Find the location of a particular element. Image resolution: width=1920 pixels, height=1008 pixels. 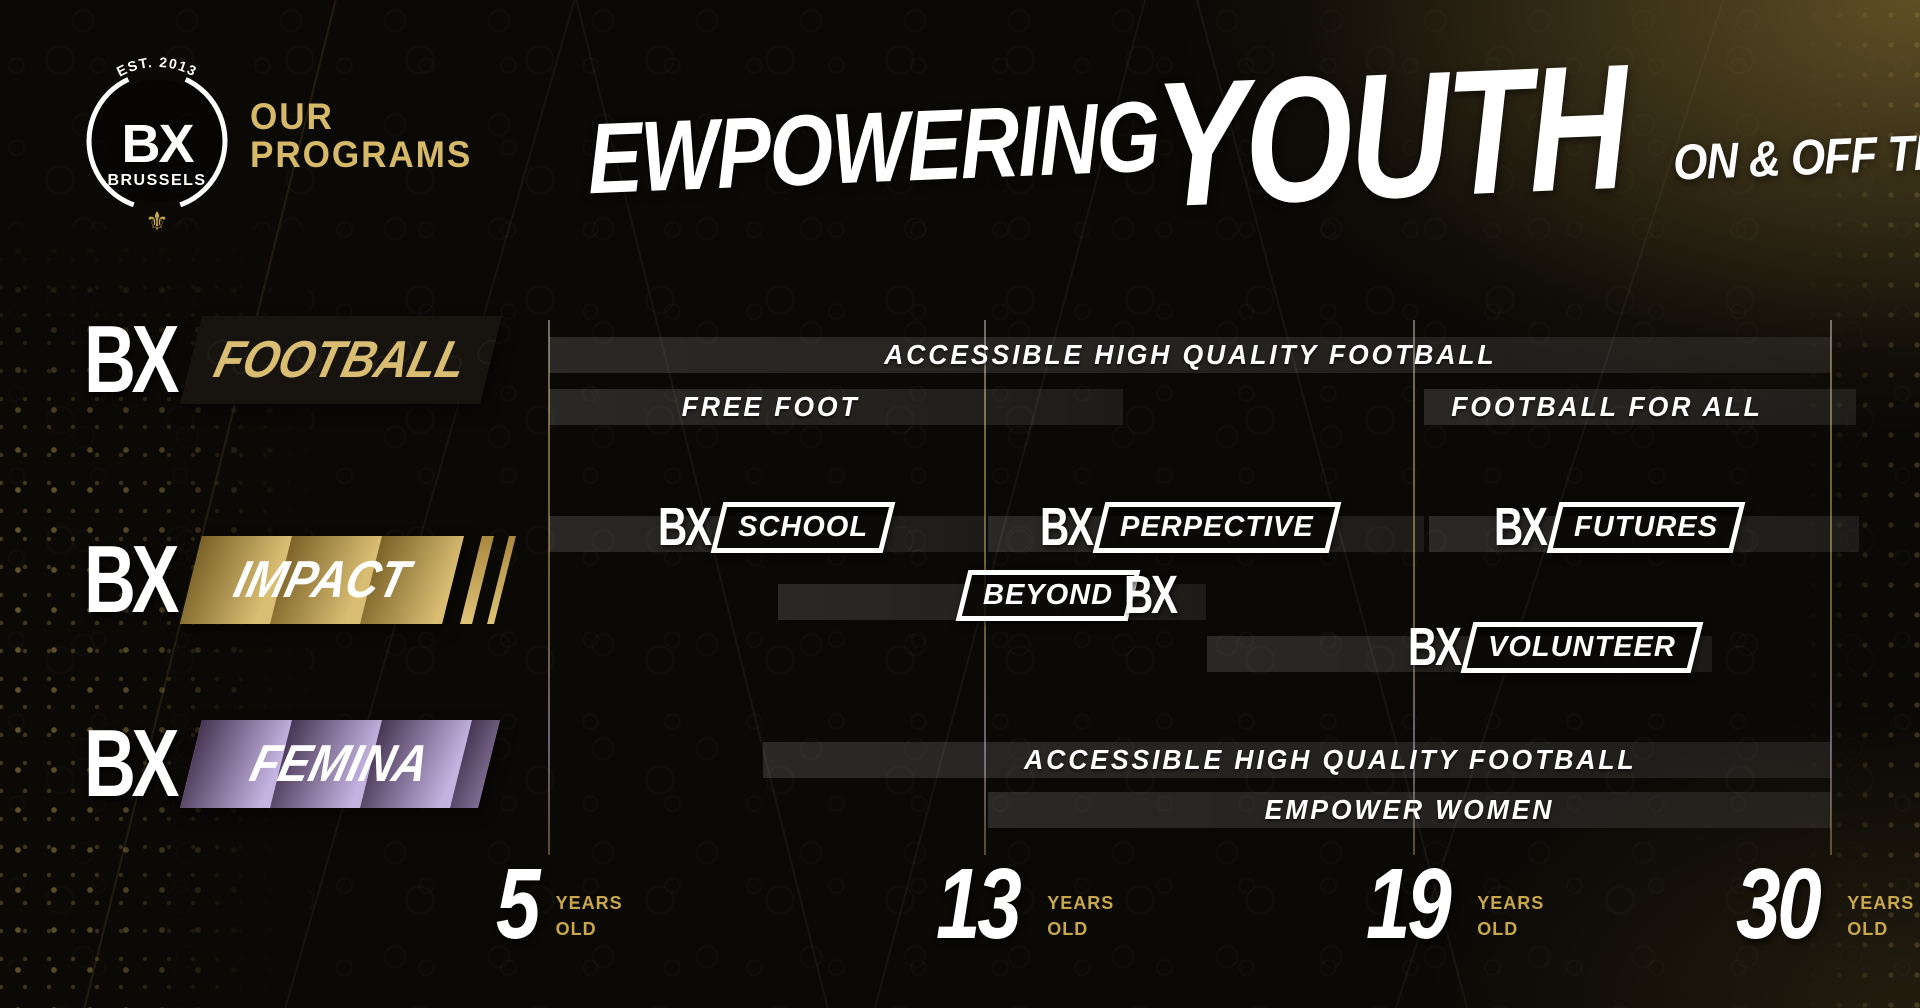

age-number: 13 is located at coordinates (979, 904).